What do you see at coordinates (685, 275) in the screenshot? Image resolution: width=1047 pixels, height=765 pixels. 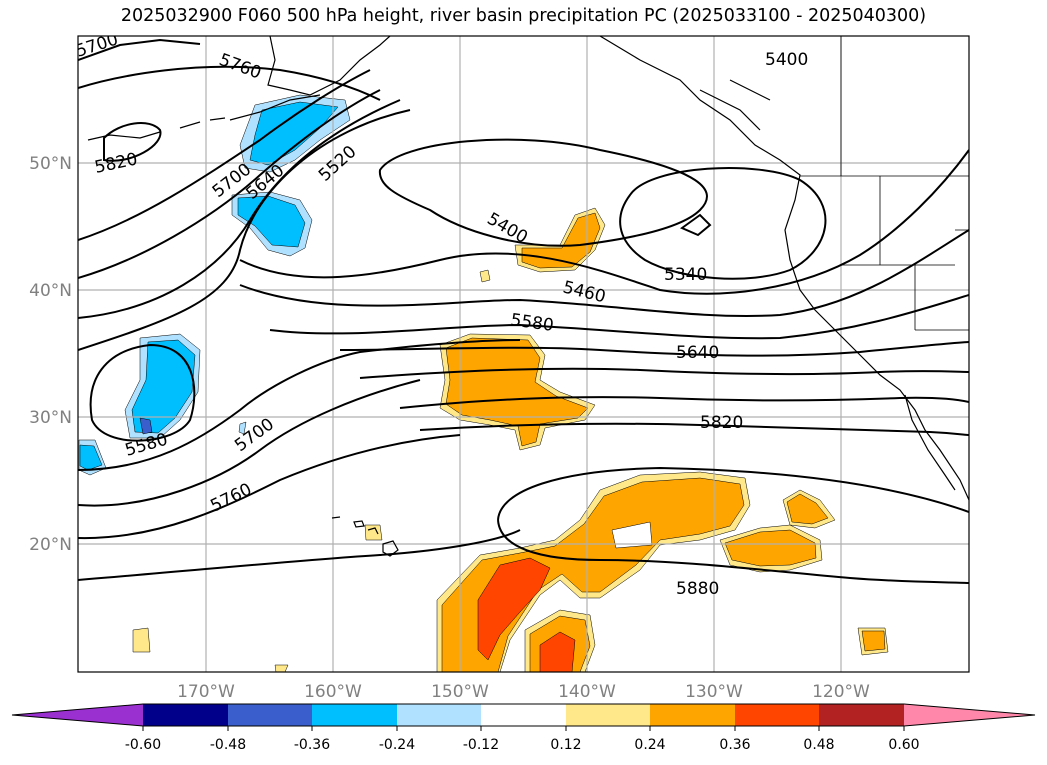 I see `contour-label: 5340` at bounding box center [685, 275].